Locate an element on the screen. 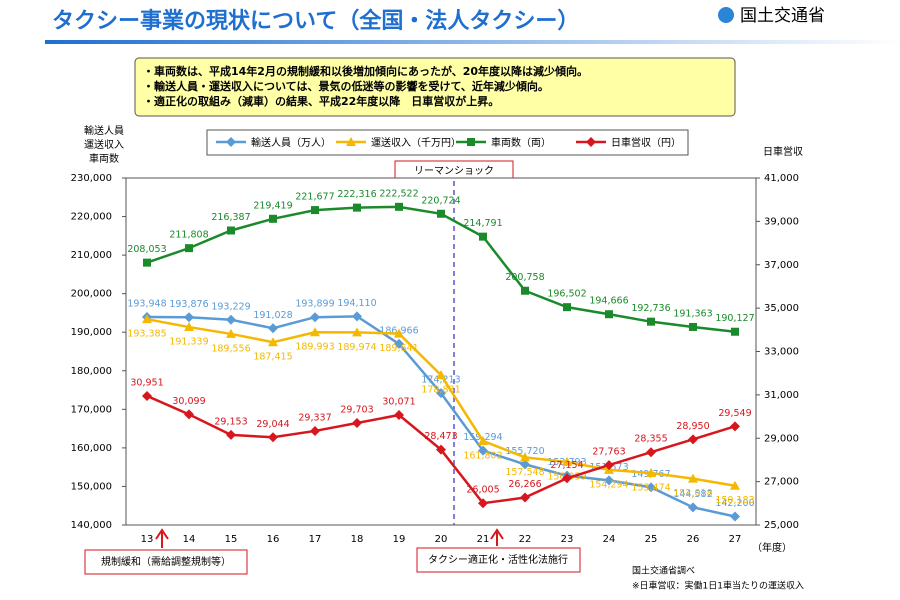 The image size is (900, 600). data-label: 208,053 is located at coordinates (146, 249).